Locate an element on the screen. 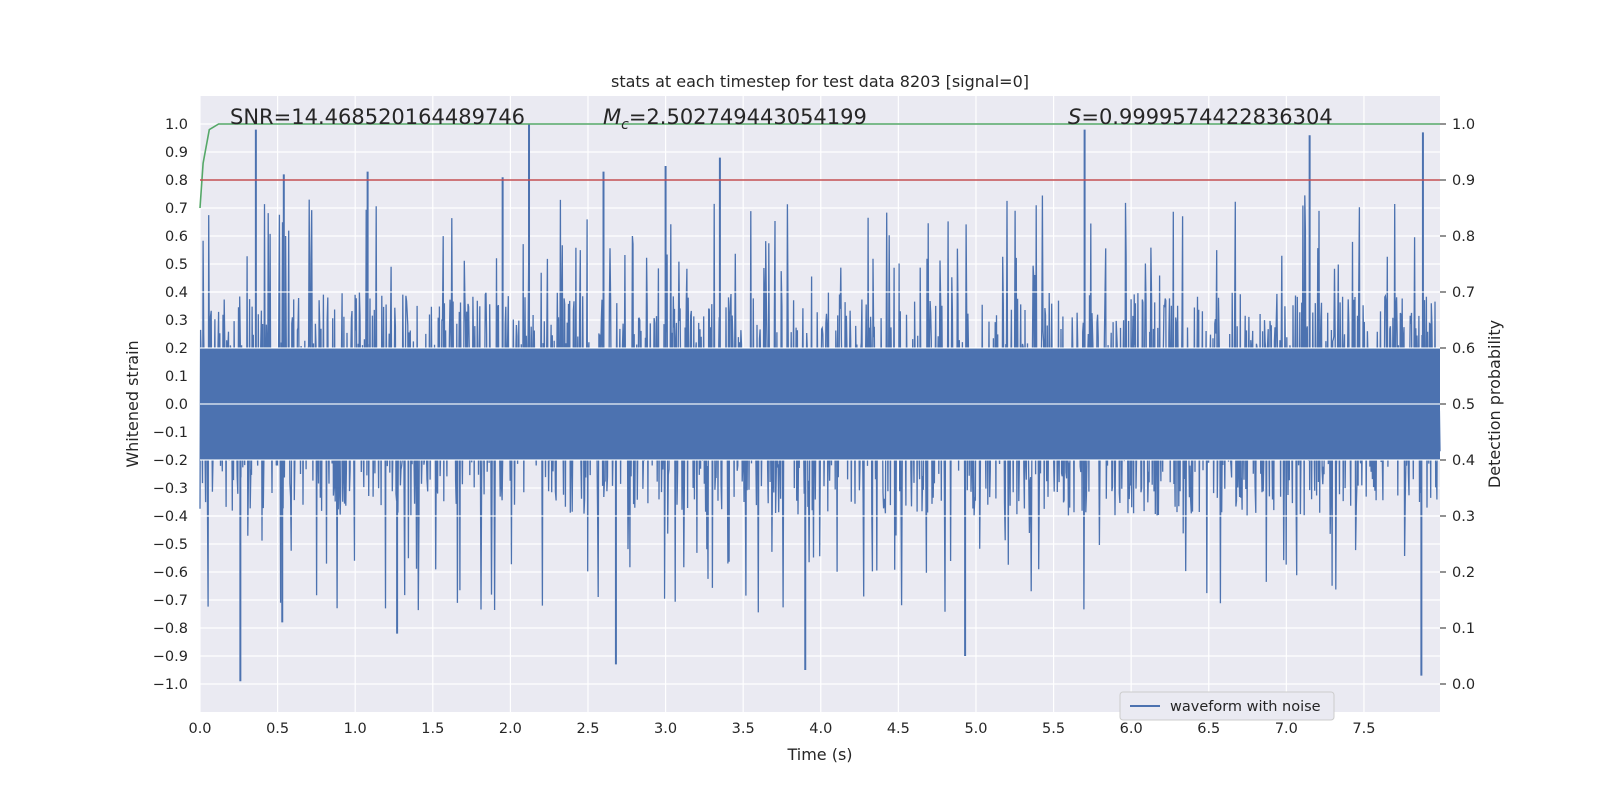  x-tick-label: 7.0 is located at coordinates (1286, 729).